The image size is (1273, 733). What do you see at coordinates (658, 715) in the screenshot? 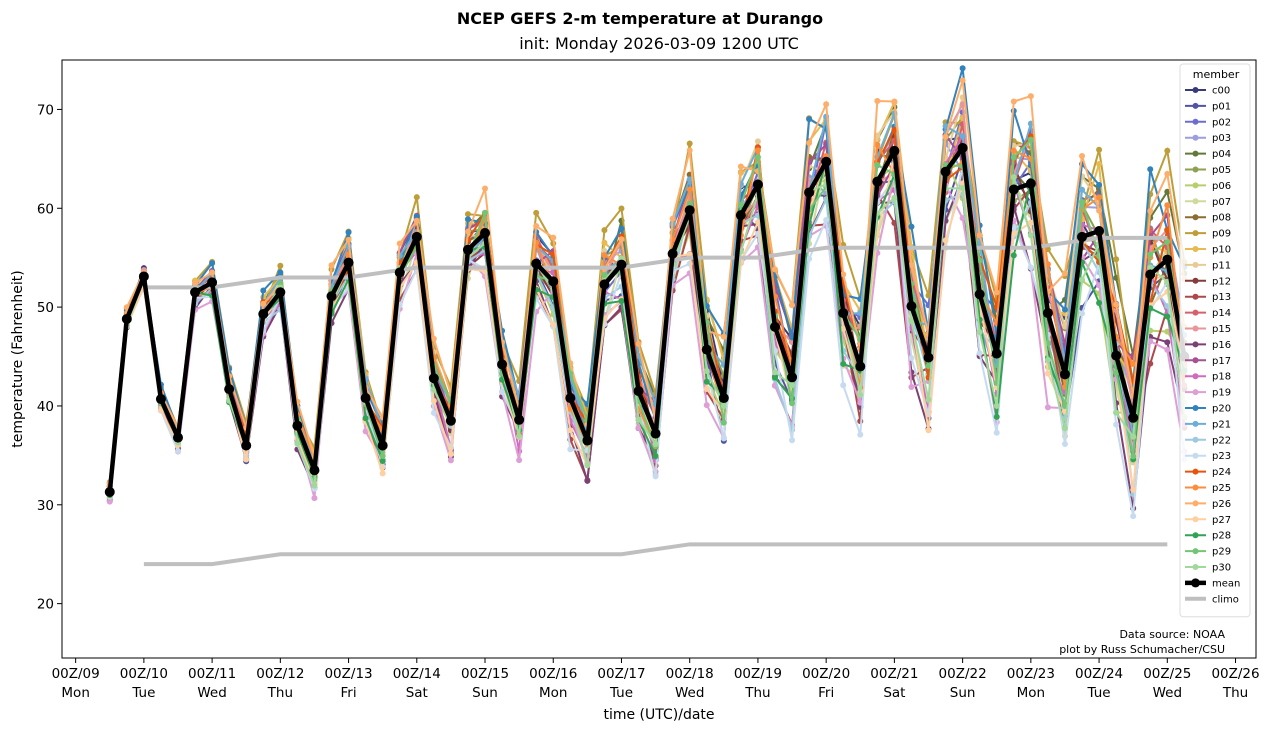
I see `x-axis-label: time (UTC)/date` at bounding box center [658, 715].